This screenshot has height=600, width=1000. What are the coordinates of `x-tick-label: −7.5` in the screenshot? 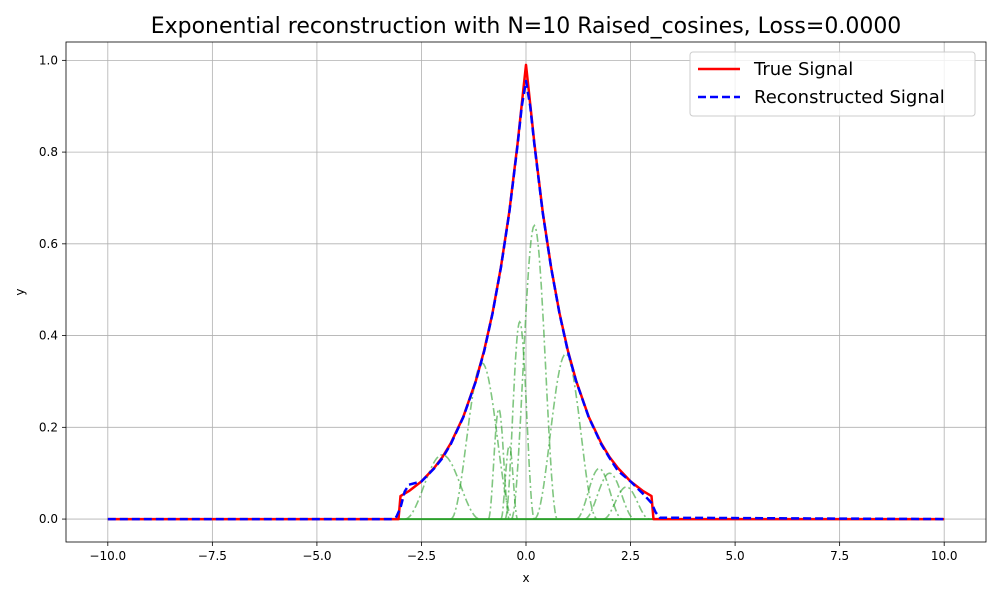 It's located at (212, 556).